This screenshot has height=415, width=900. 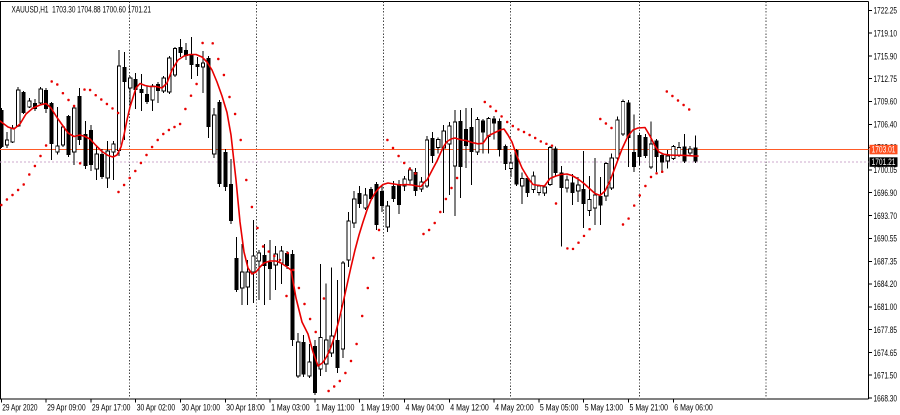 I want to click on svg-text: 1712.75, so click(x=886, y=79).